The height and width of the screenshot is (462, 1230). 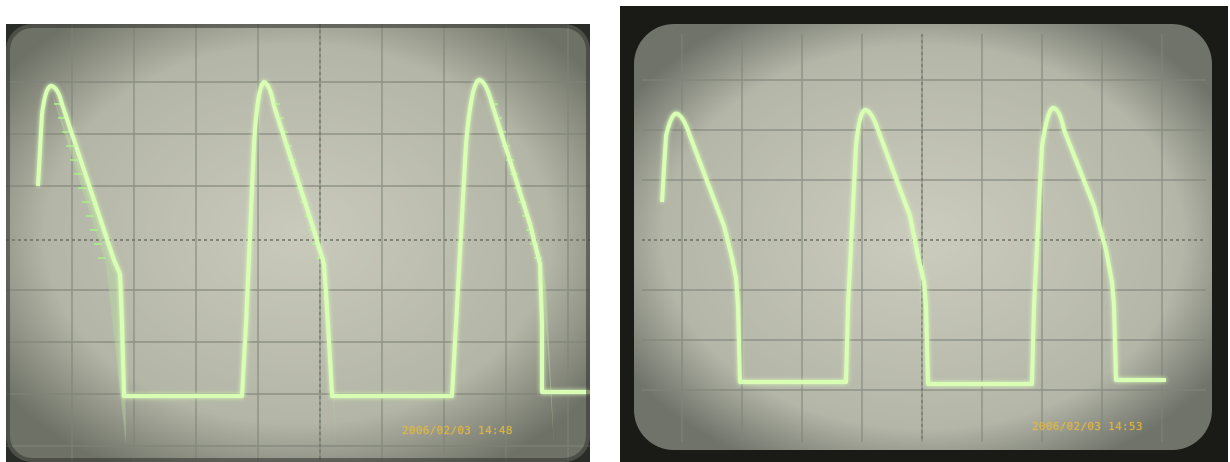 I want to click on date-stamp: 2006/02/03 14:53, so click(x=1087, y=426).